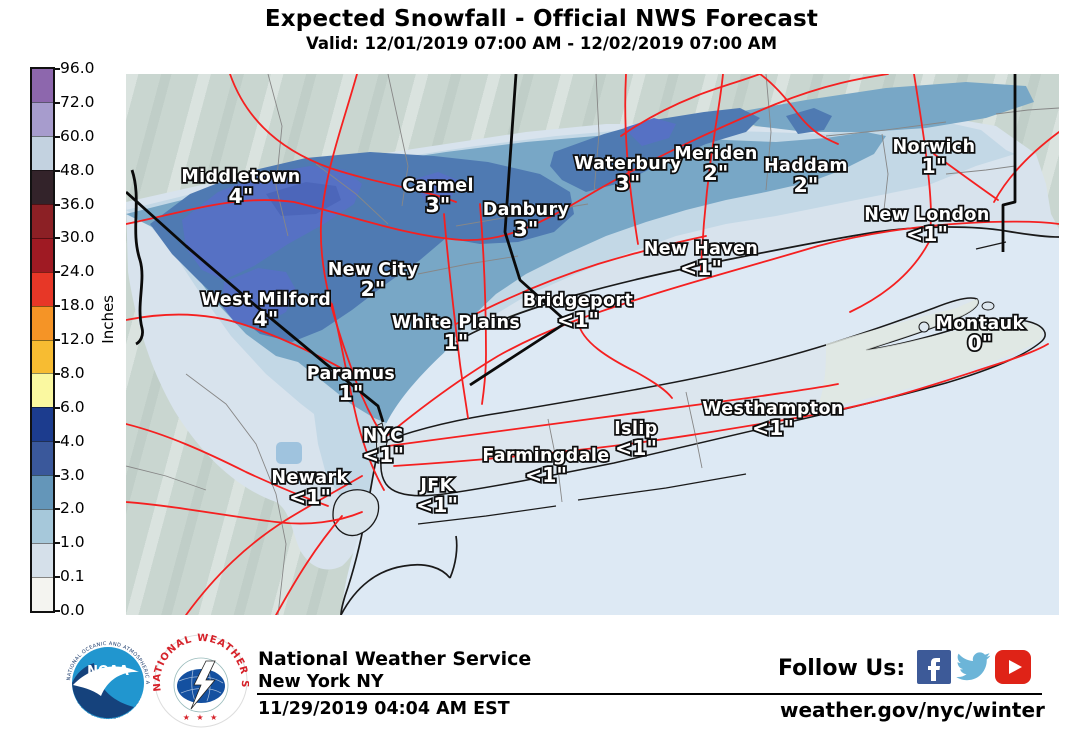 This screenshot has height=741, width=1083. Describe the element at coordinates (545, 456) in the screenshot. I see `city-label: Farmingdale` at that location.